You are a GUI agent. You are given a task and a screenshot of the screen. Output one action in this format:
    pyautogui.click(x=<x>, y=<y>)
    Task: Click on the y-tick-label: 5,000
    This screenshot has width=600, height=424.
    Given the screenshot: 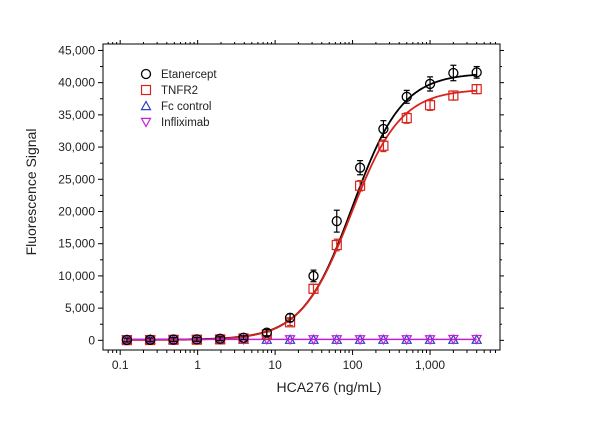 What is the action you would take?
    pyautogui.click(x=80, y=308)
    